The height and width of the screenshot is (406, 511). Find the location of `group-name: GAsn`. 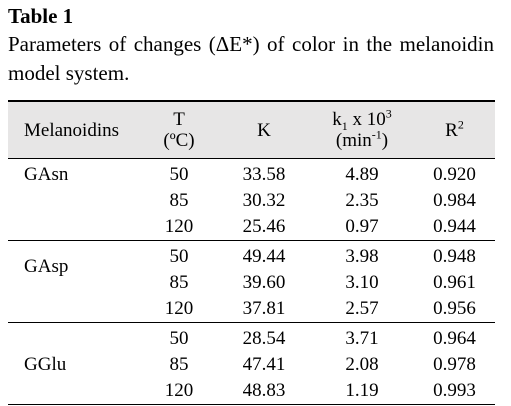

group-name: GAsn is located at coordinates (46, 174).